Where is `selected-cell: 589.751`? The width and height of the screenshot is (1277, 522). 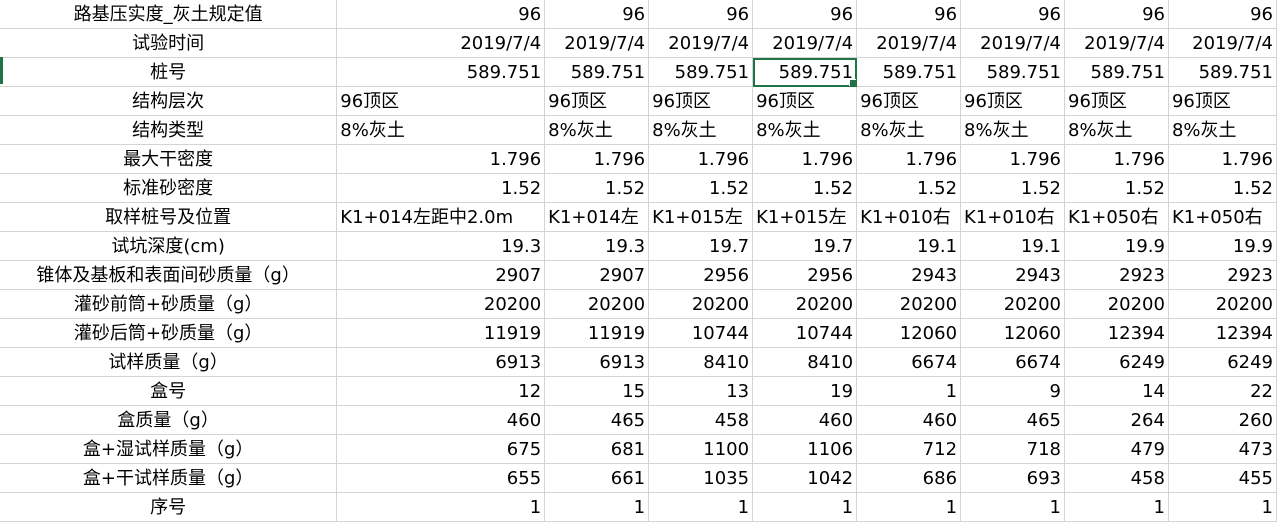
selected-cell: 589.751 is located at coordinates (805, 72).